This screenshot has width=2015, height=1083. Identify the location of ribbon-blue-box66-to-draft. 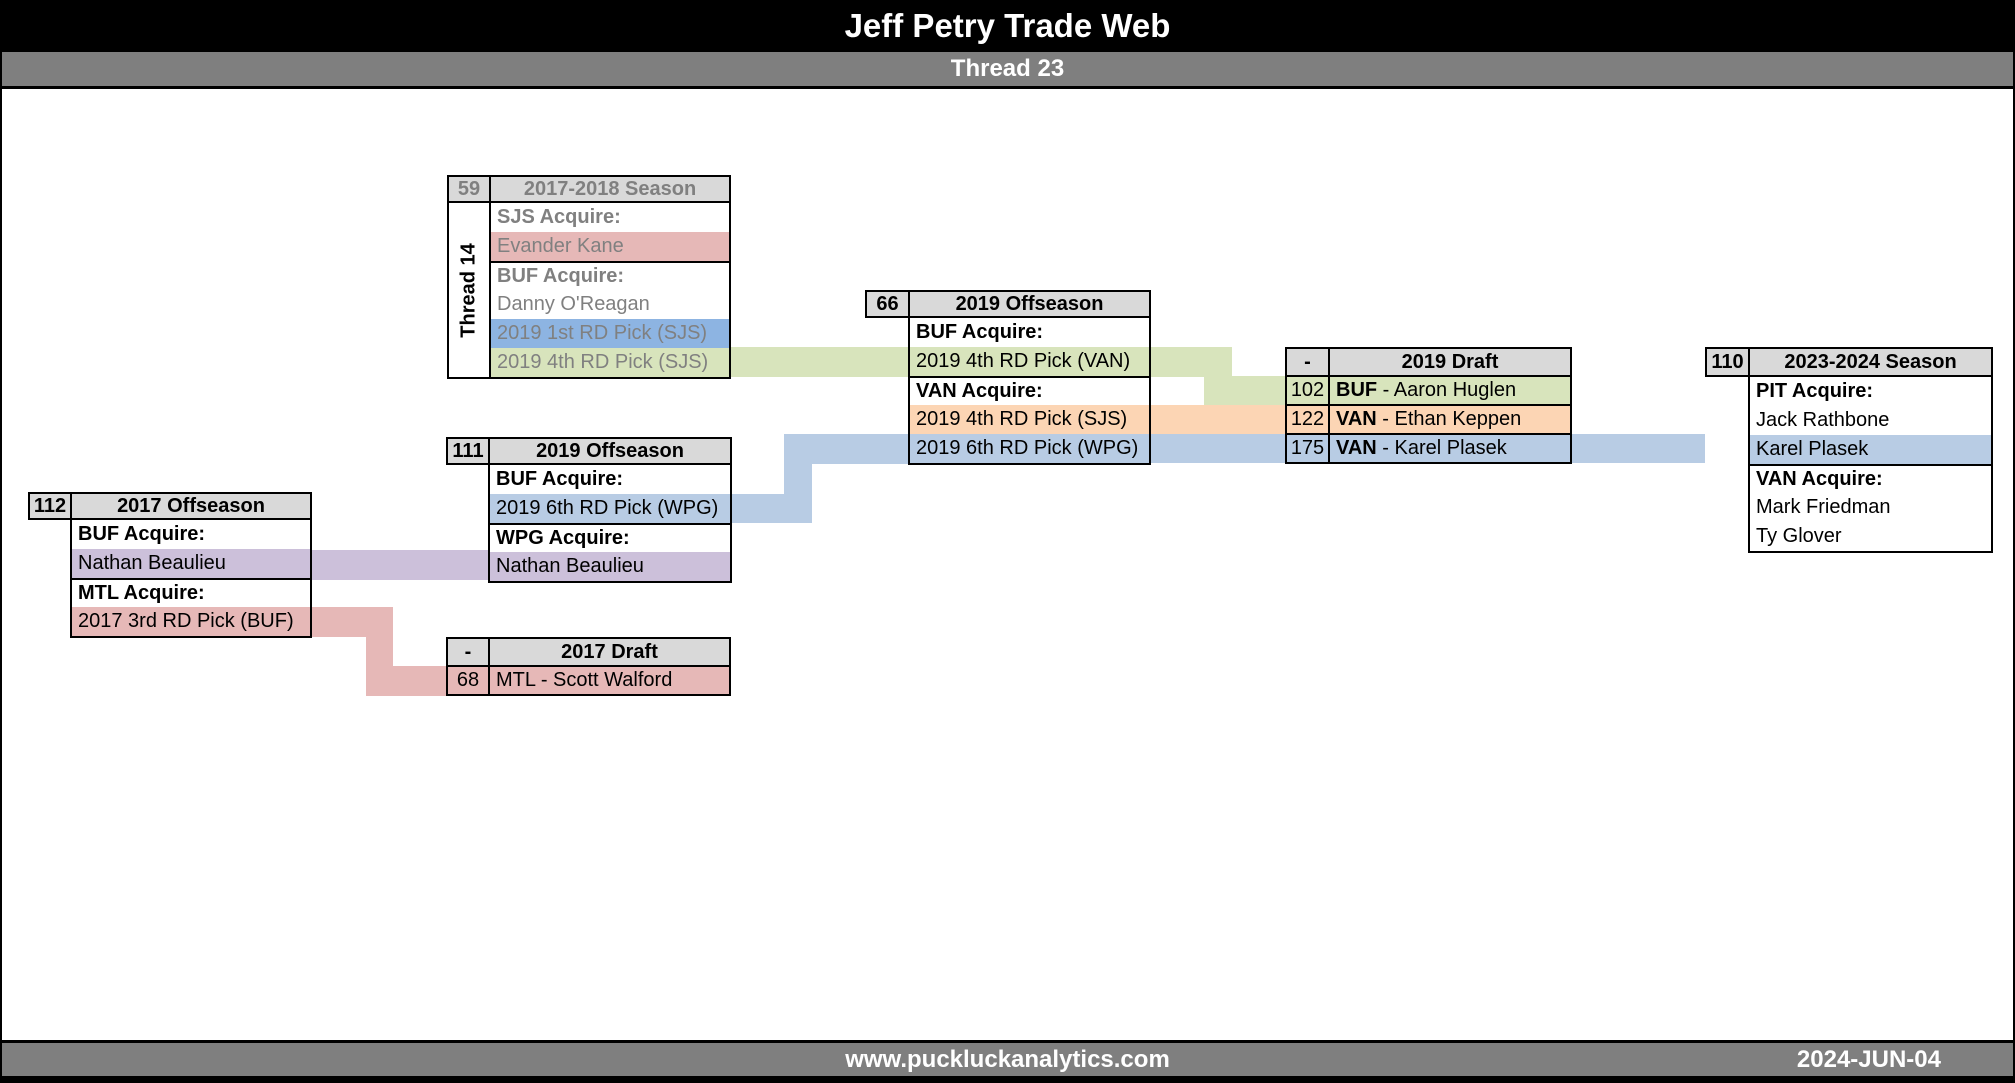
(1218, 448).